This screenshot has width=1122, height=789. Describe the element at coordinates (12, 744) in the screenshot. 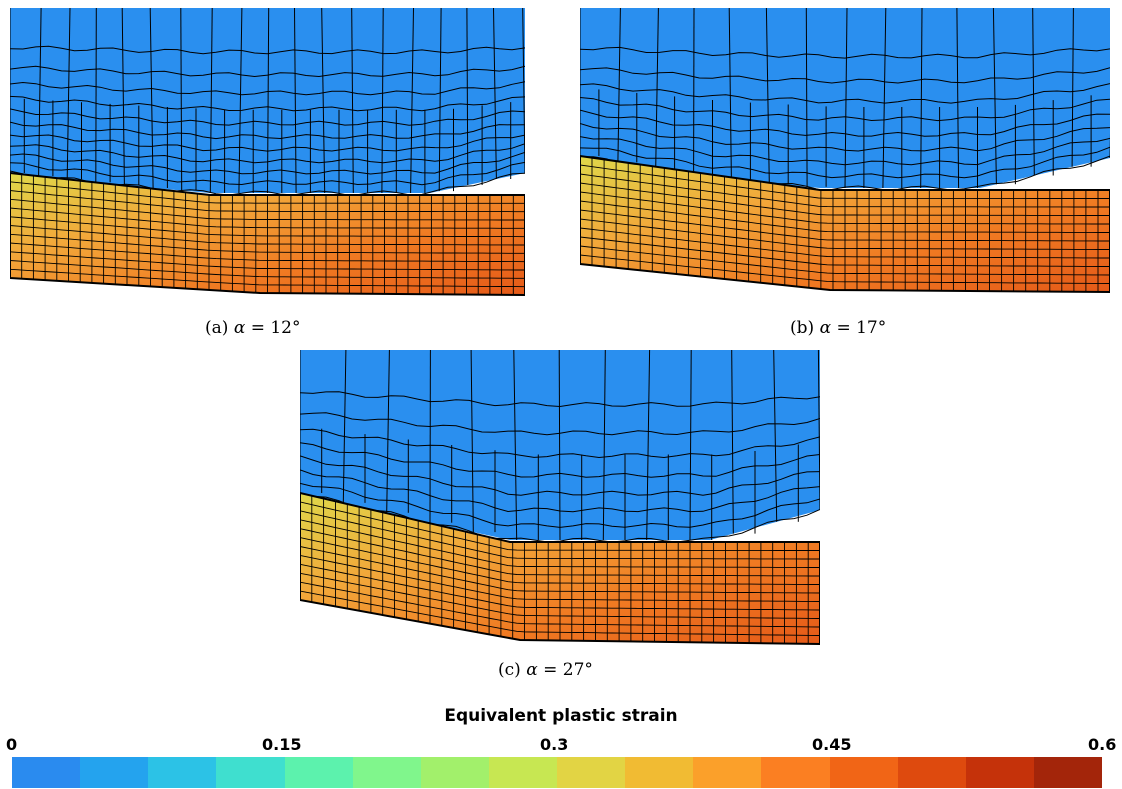

I see `legend-tick-0: 0` at that location.